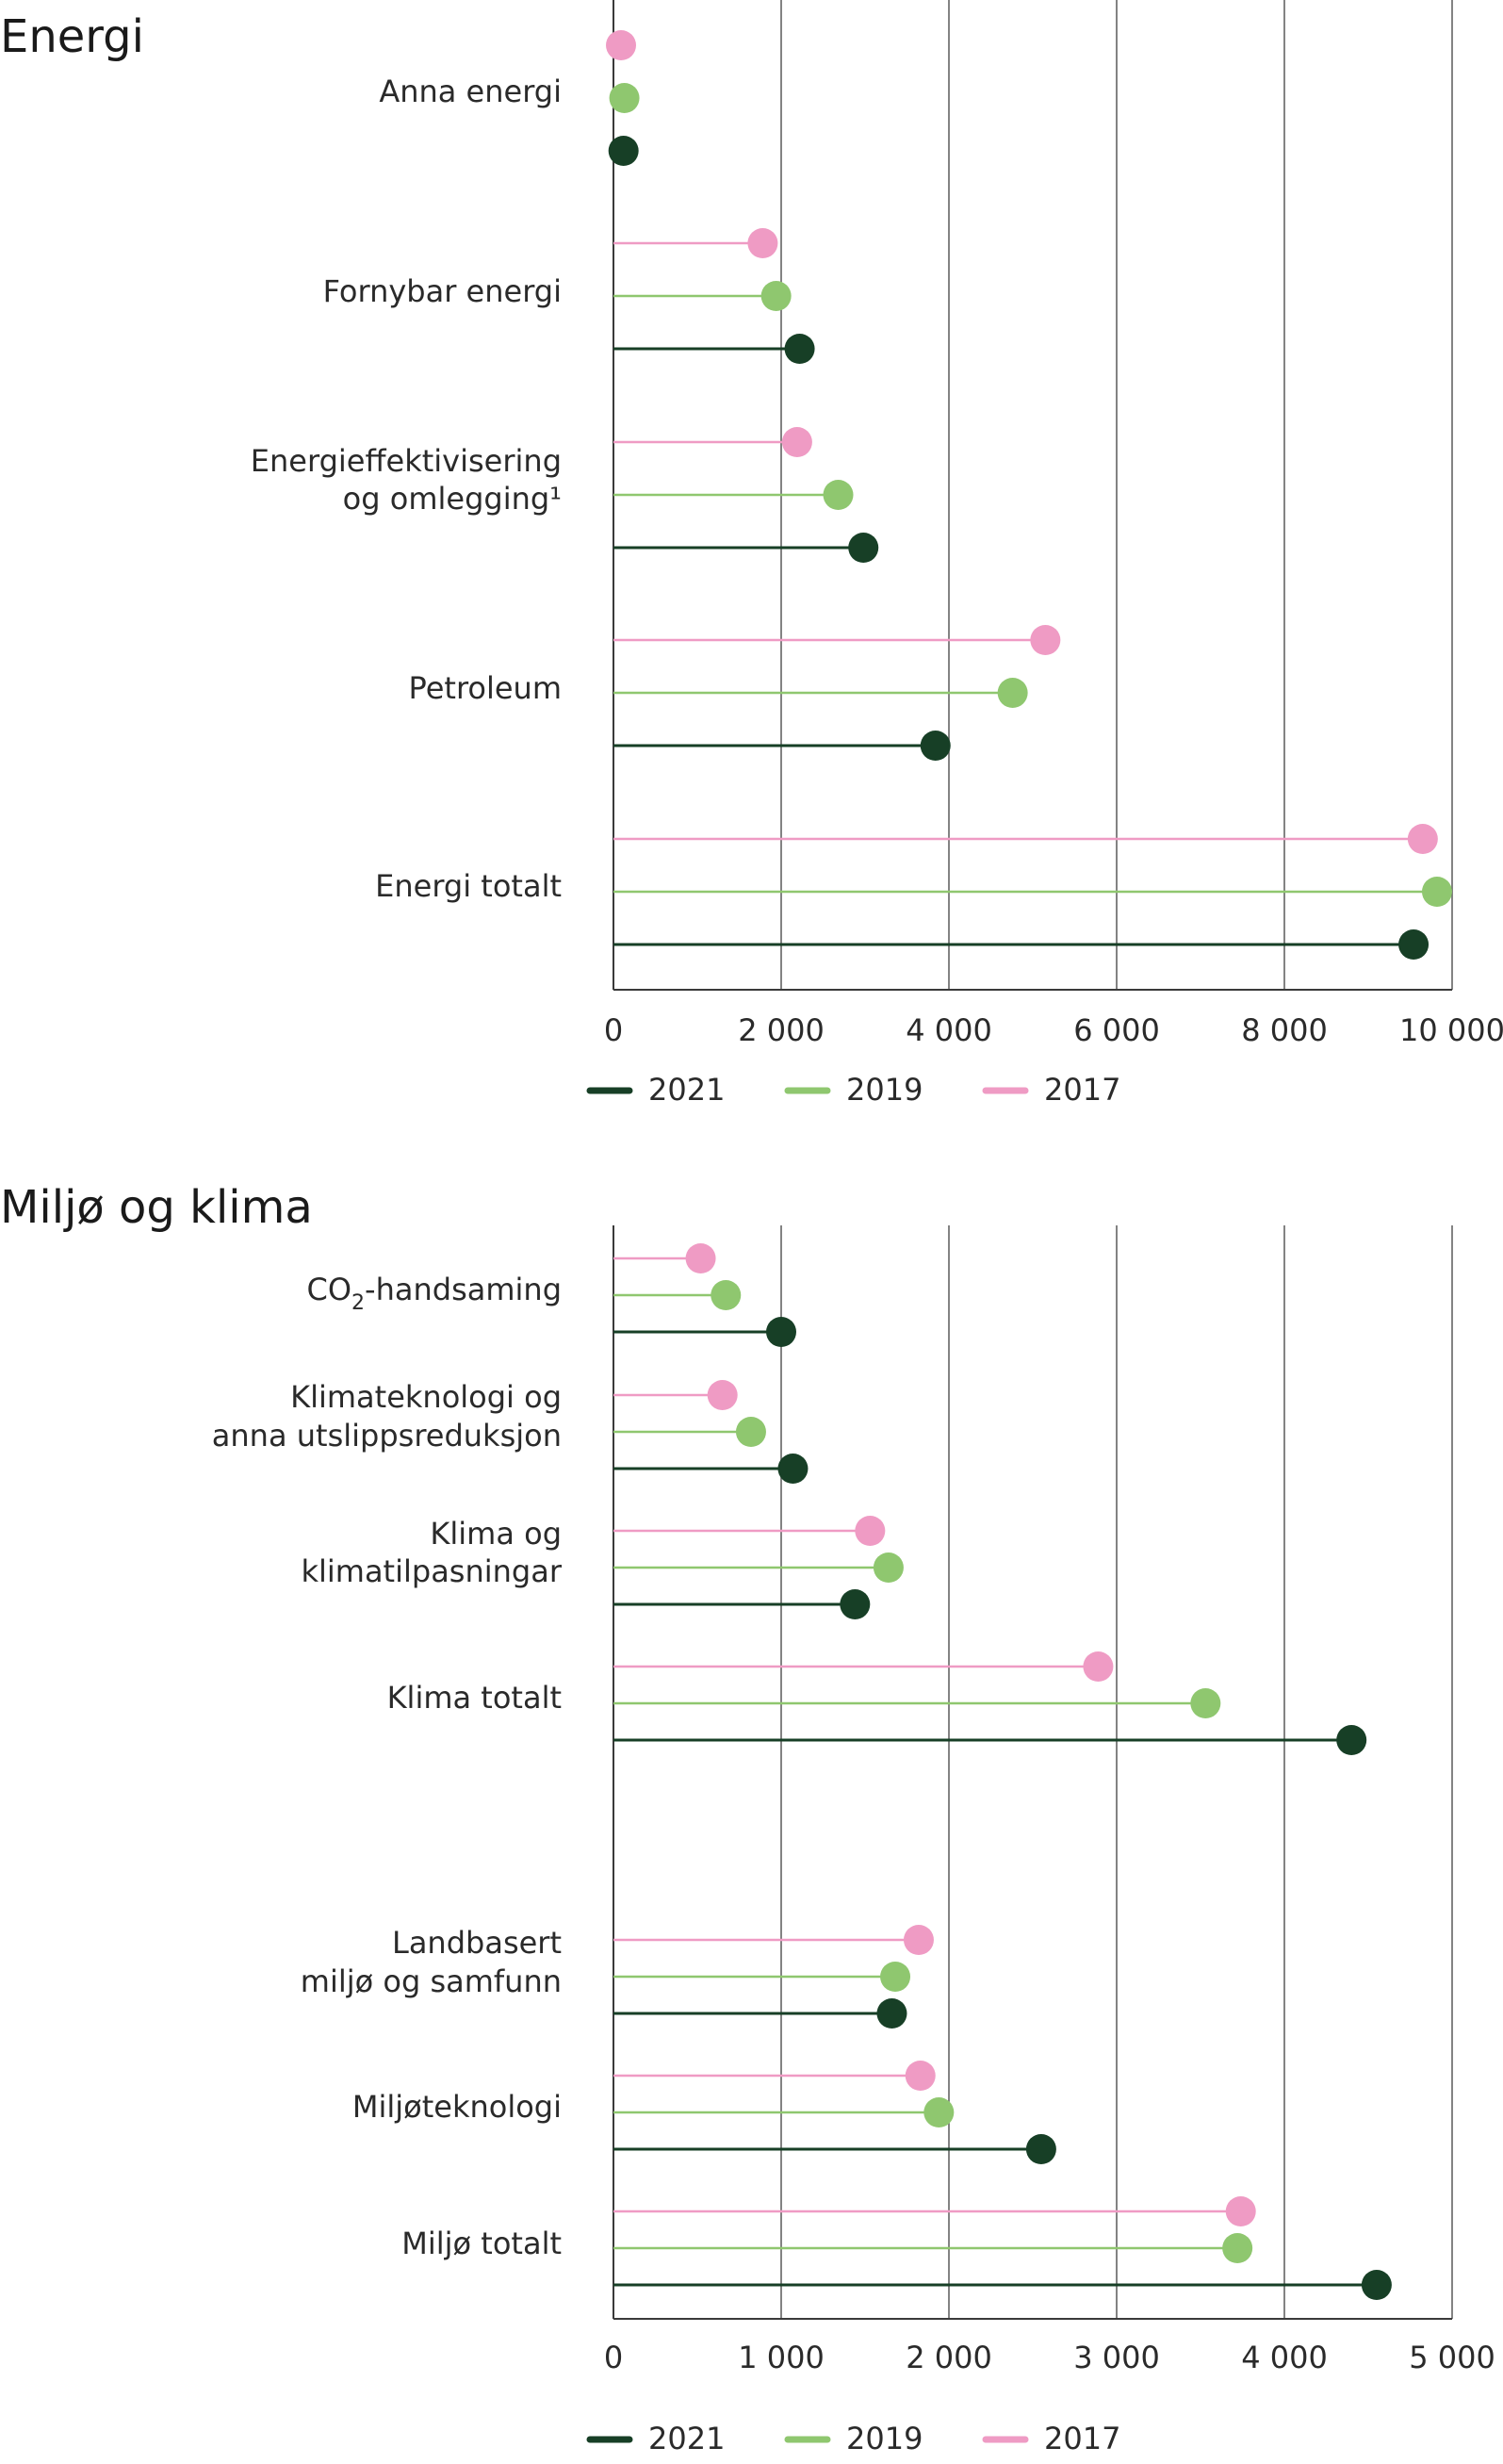  Describe the element at coordinates (468, 886) in the screenshot. I see `category-label: Energi totalt` at that location.